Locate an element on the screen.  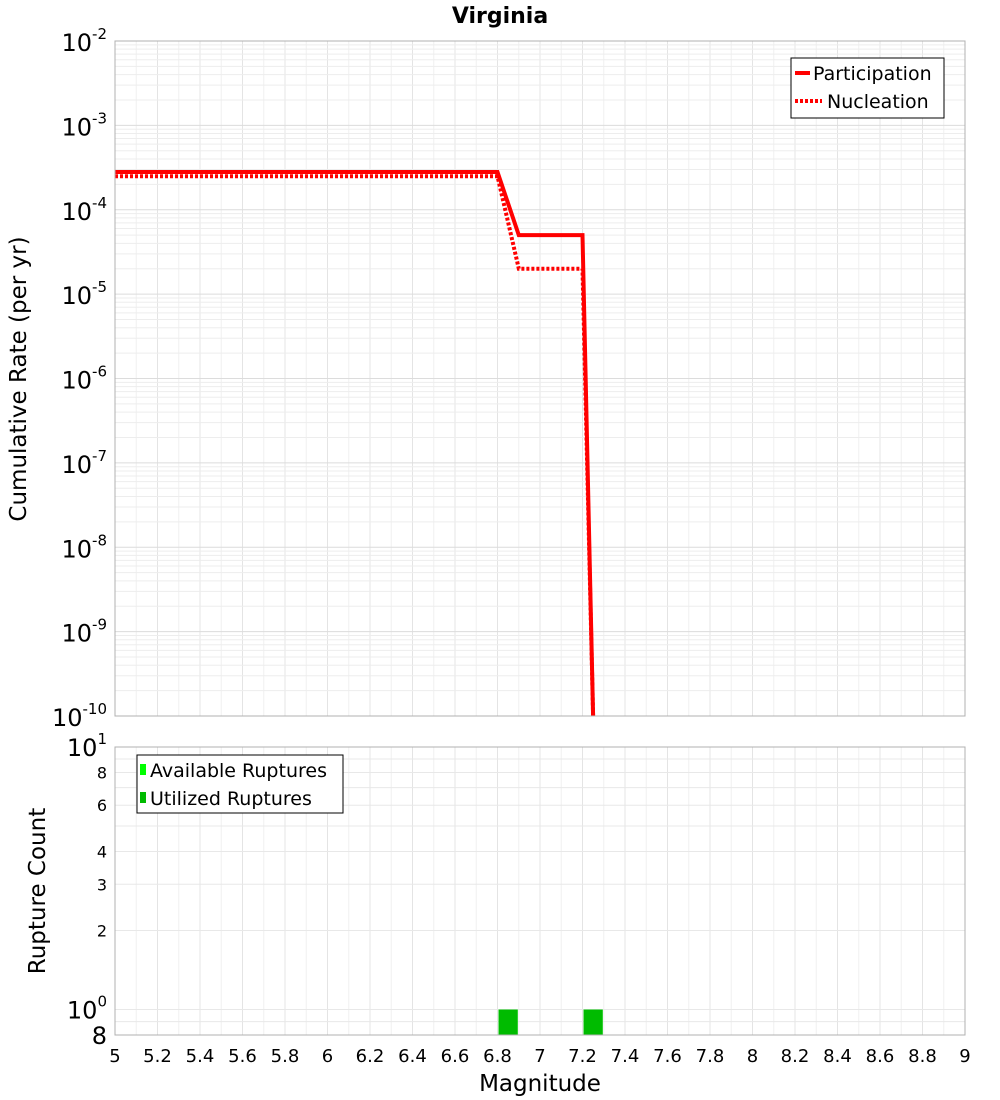
x-tick-label: 8.8 is located at coordinates (922, 1056).